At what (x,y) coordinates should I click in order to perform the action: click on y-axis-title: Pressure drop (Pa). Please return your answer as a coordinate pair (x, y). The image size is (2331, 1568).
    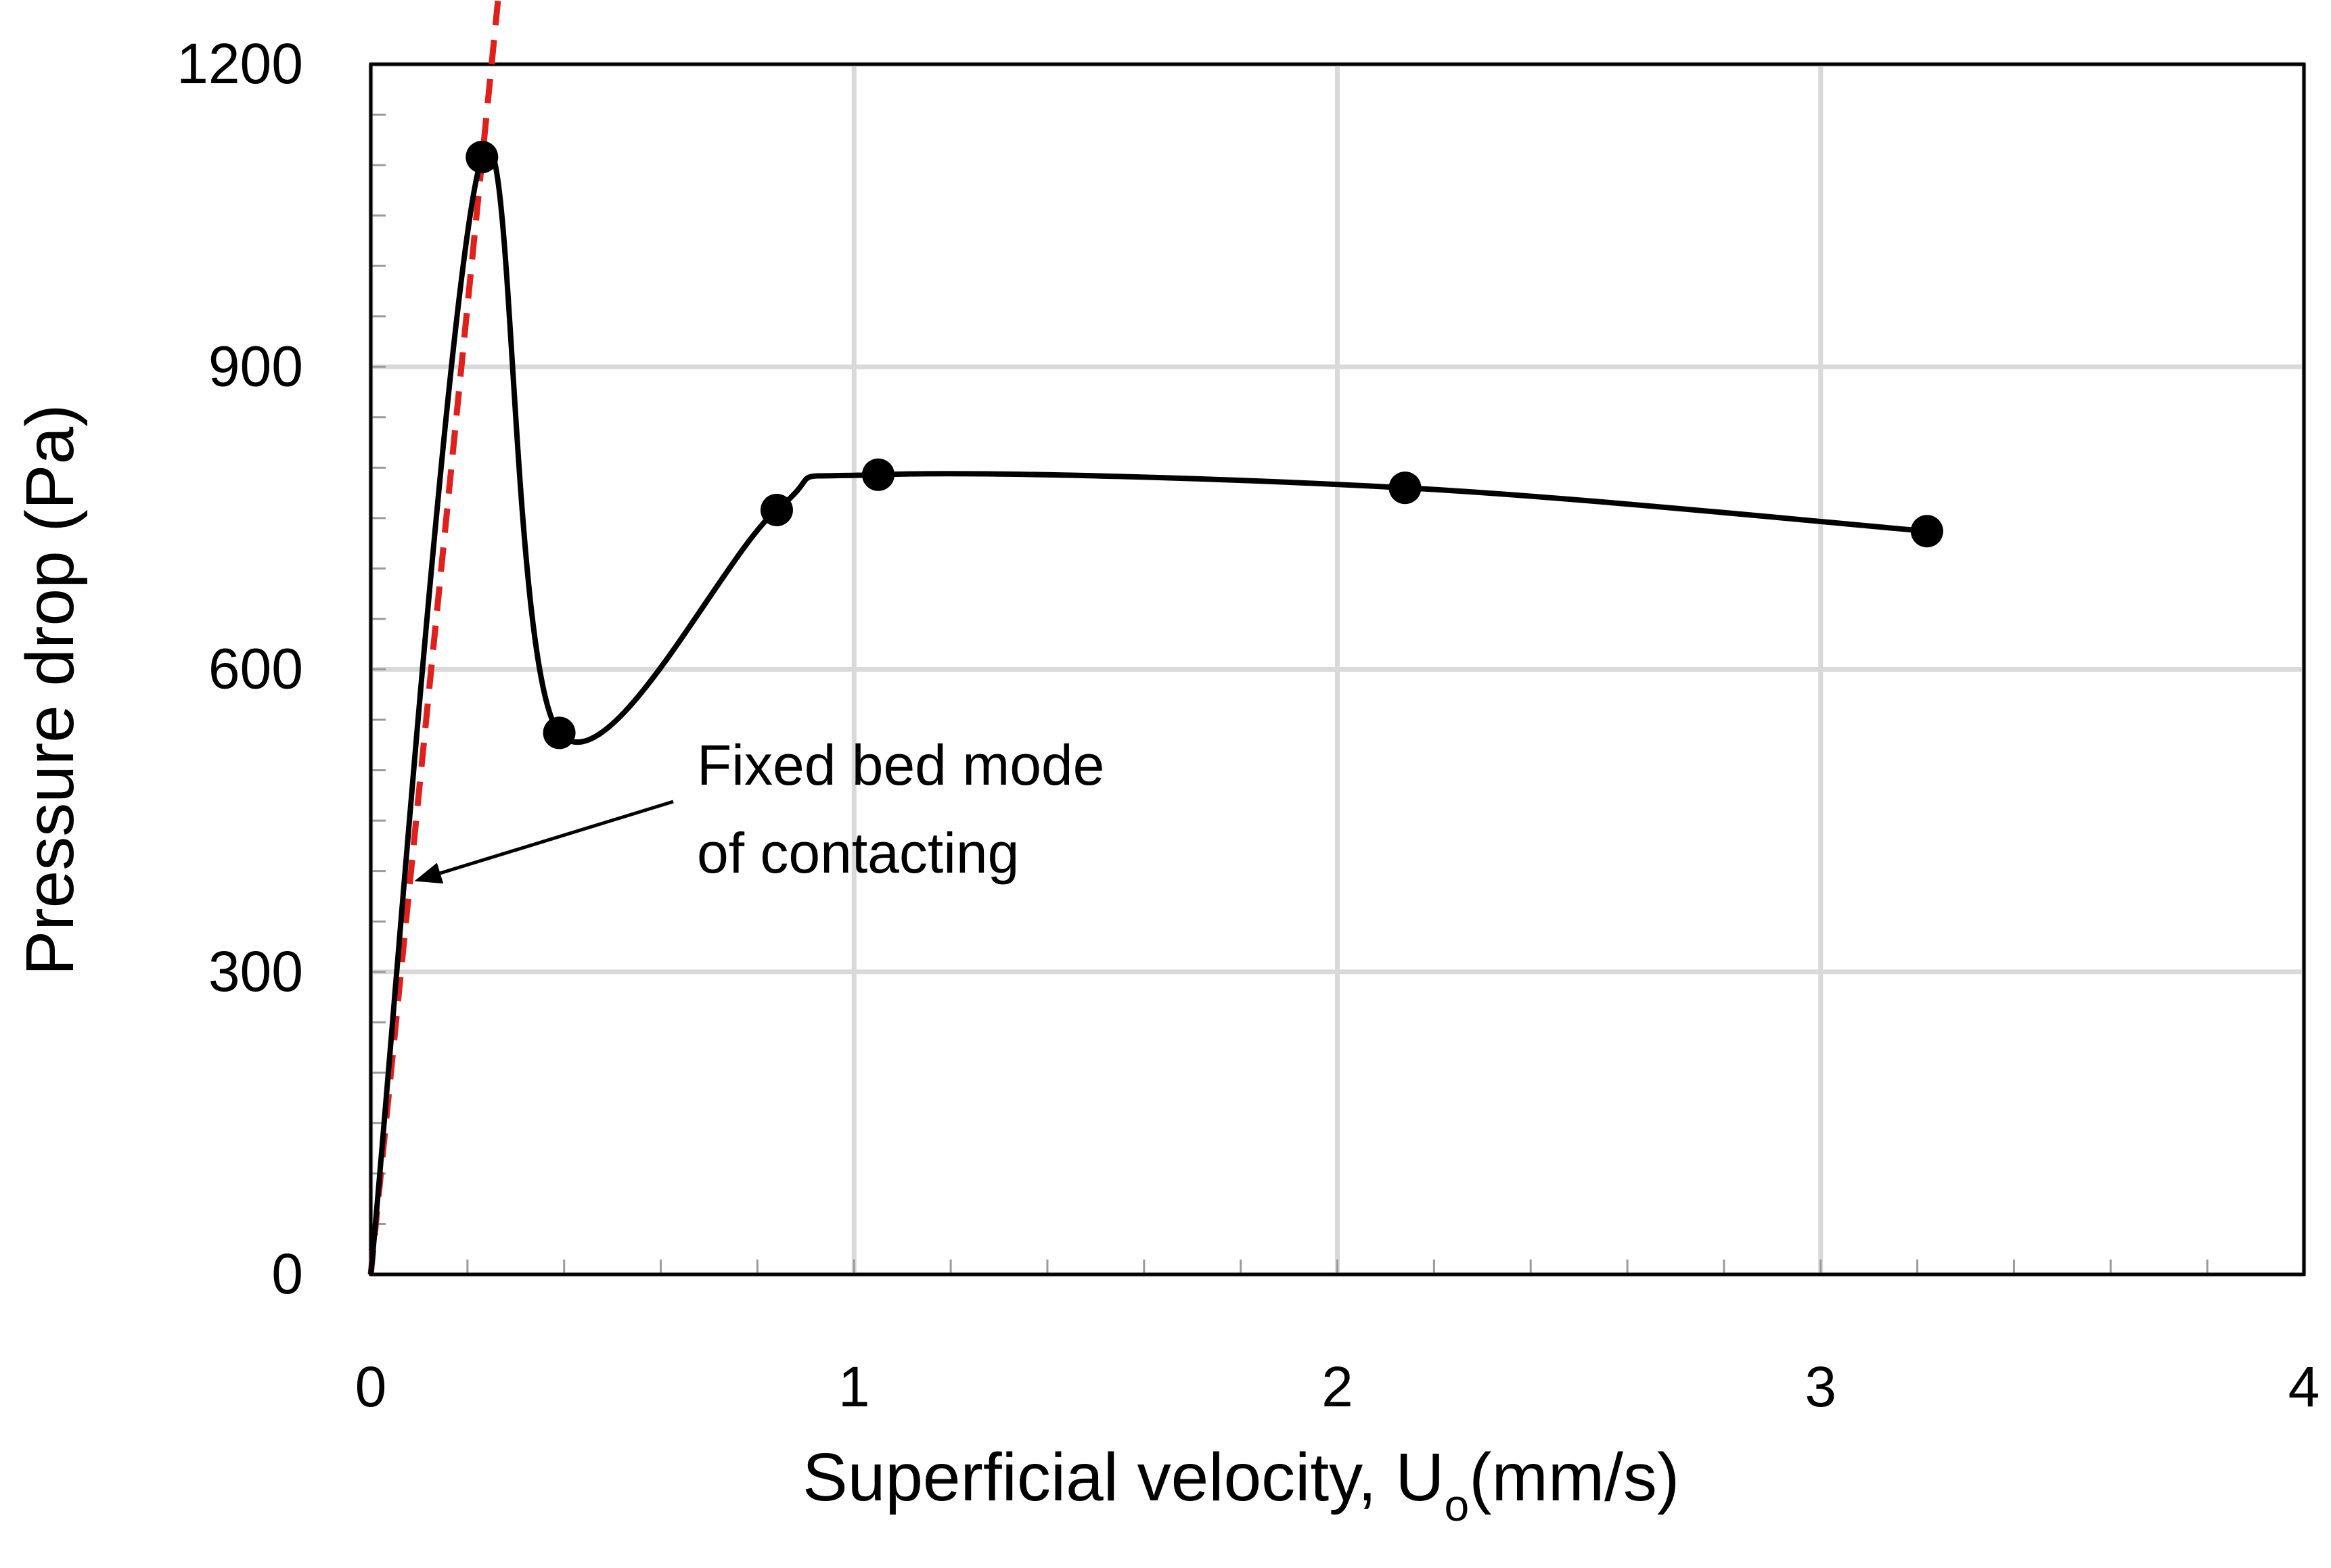
    Looking at the image, I should click on (50, 691).